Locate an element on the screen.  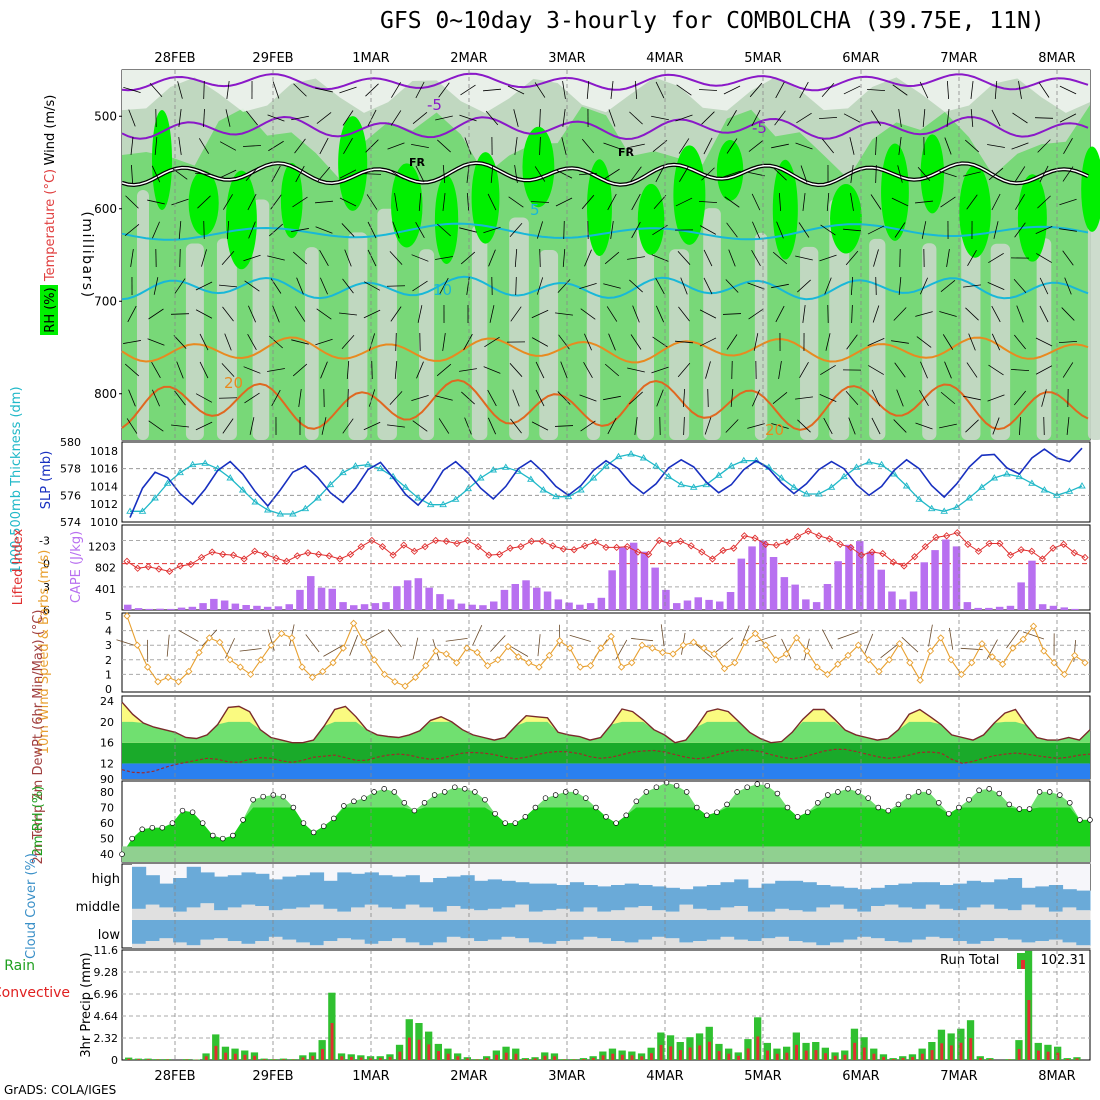
precip-tick: 4.64 is located at coordinates (106, 1016).